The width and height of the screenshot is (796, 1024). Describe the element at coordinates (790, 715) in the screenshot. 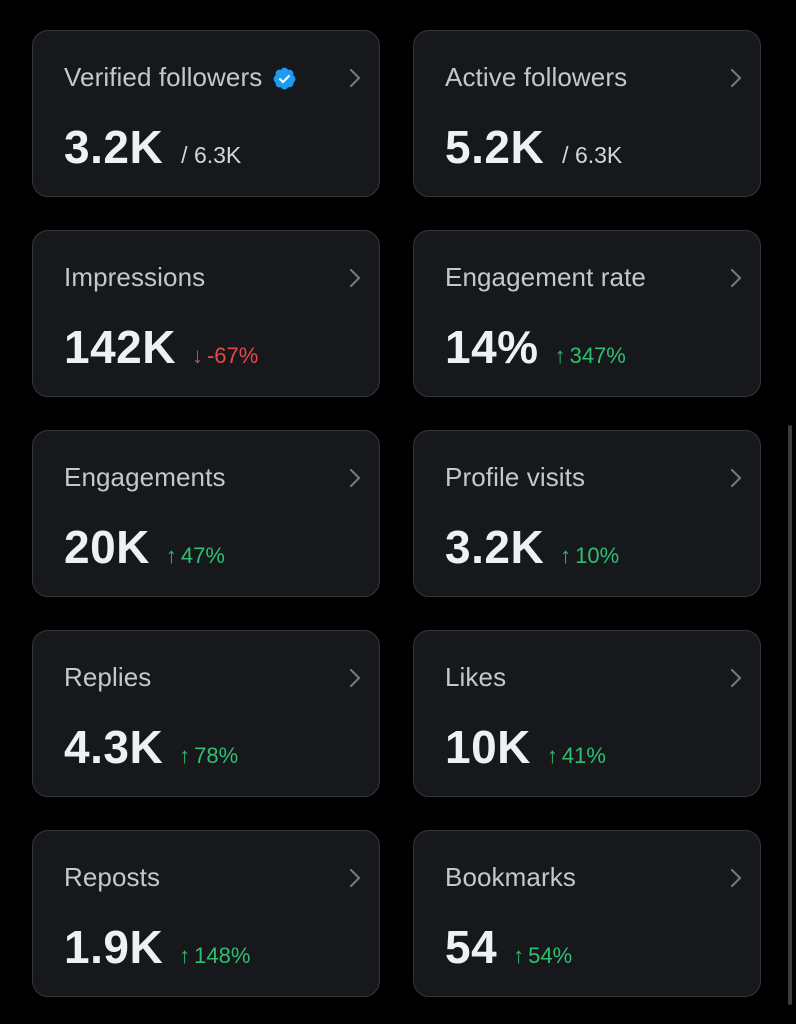

I see `scrollbar` at that location.